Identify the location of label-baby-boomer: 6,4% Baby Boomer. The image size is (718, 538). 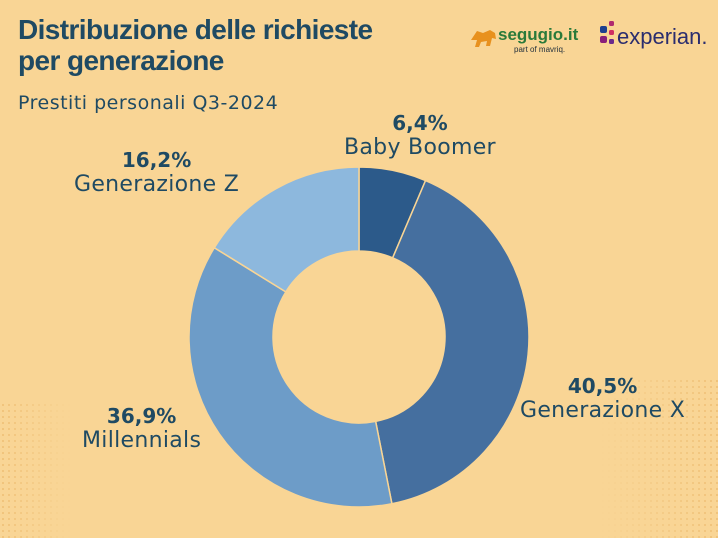
(420, 135).